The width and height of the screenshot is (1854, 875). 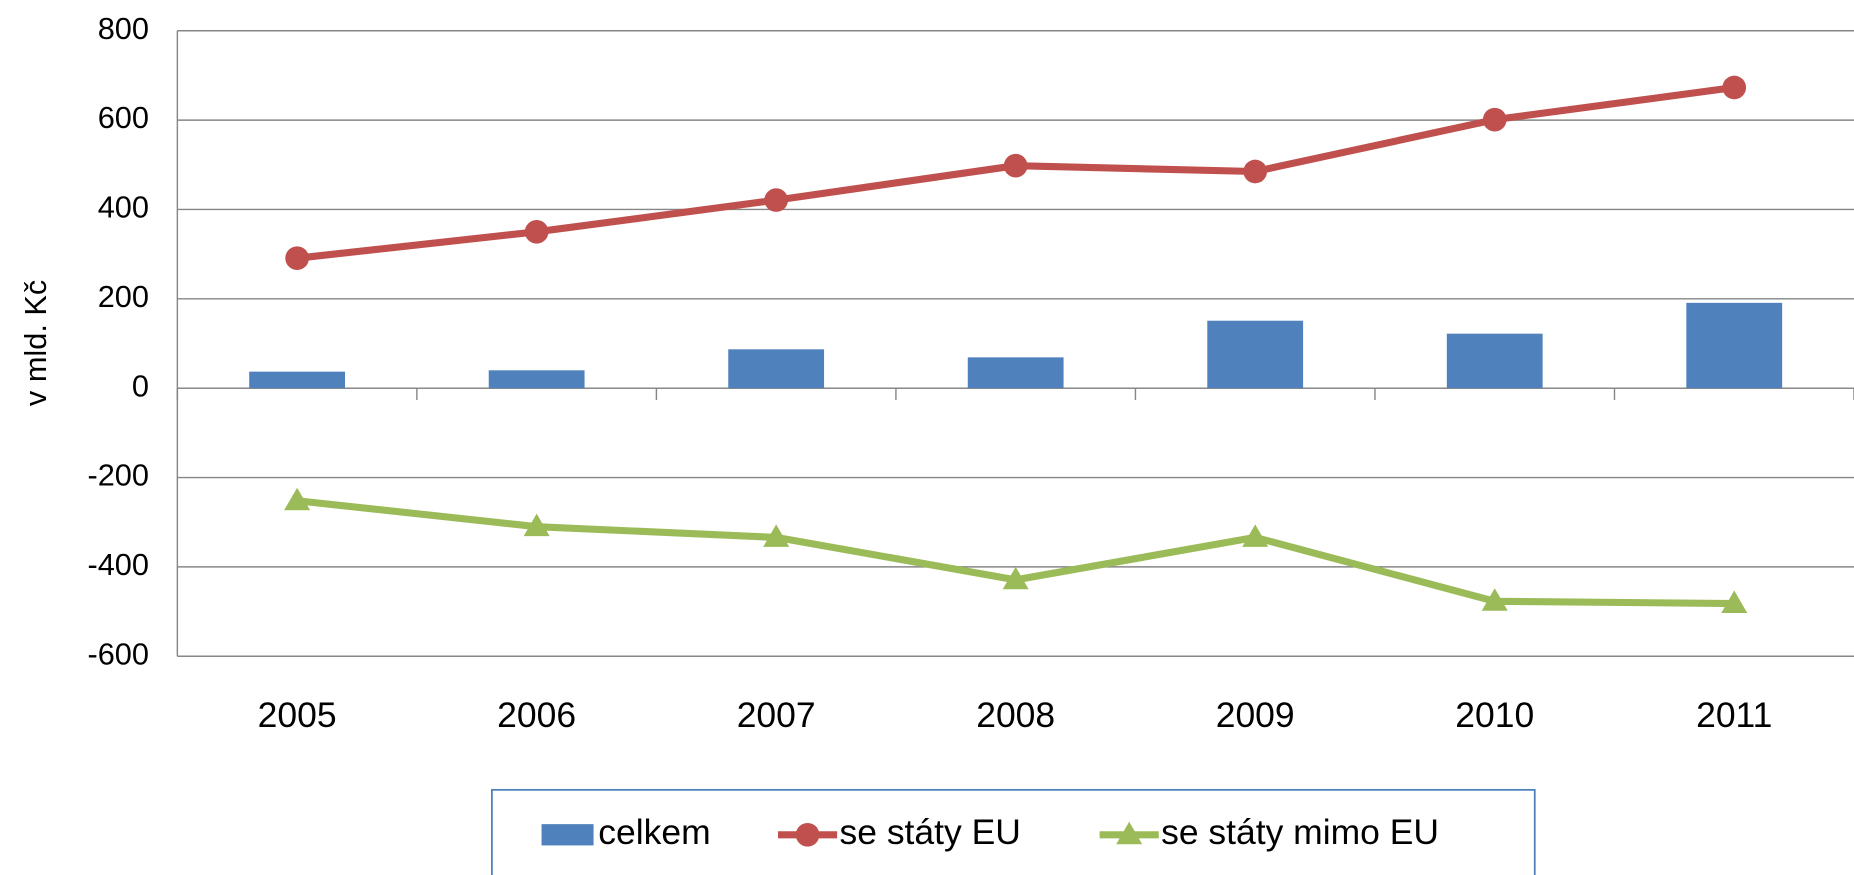 I want to click on y-tick-label: 400, so click(x=123, y=207).